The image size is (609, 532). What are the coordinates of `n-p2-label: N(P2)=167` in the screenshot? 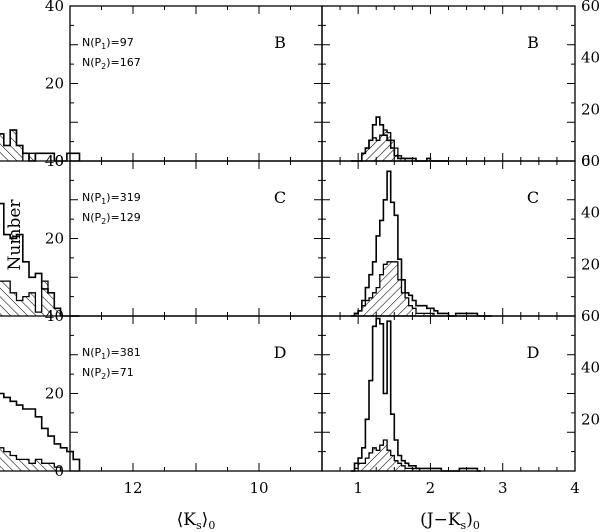 It's located at (111, 63).